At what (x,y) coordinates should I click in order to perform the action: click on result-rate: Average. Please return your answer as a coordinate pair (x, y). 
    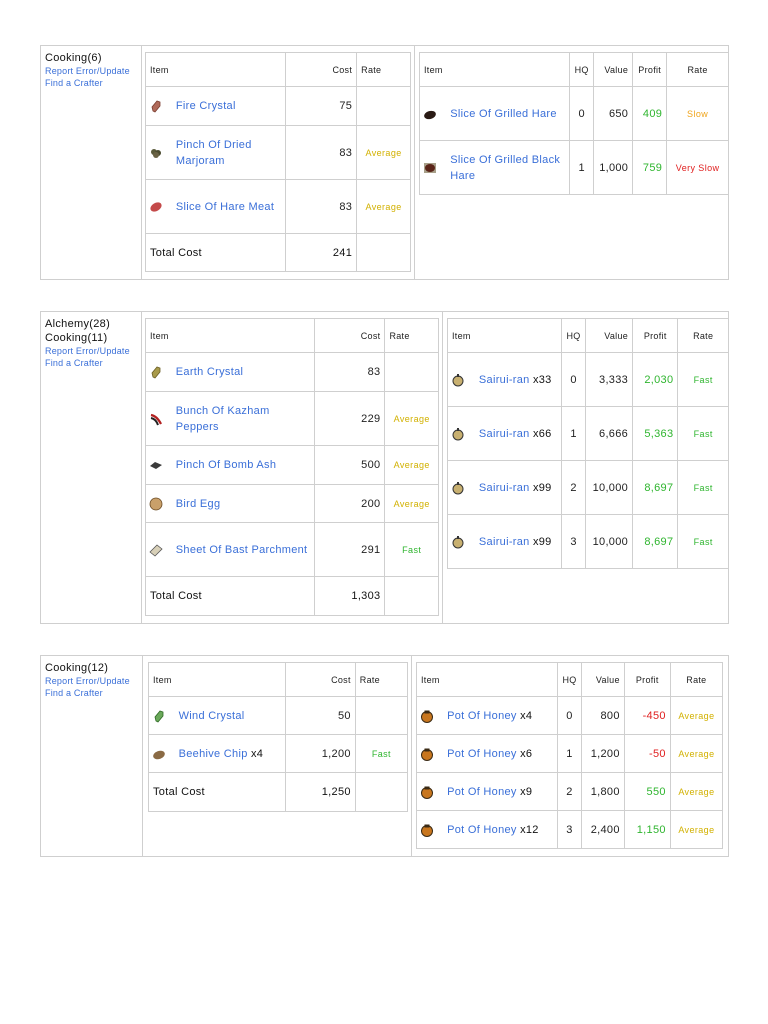
    Looking at the image, I should click on (696, 791).